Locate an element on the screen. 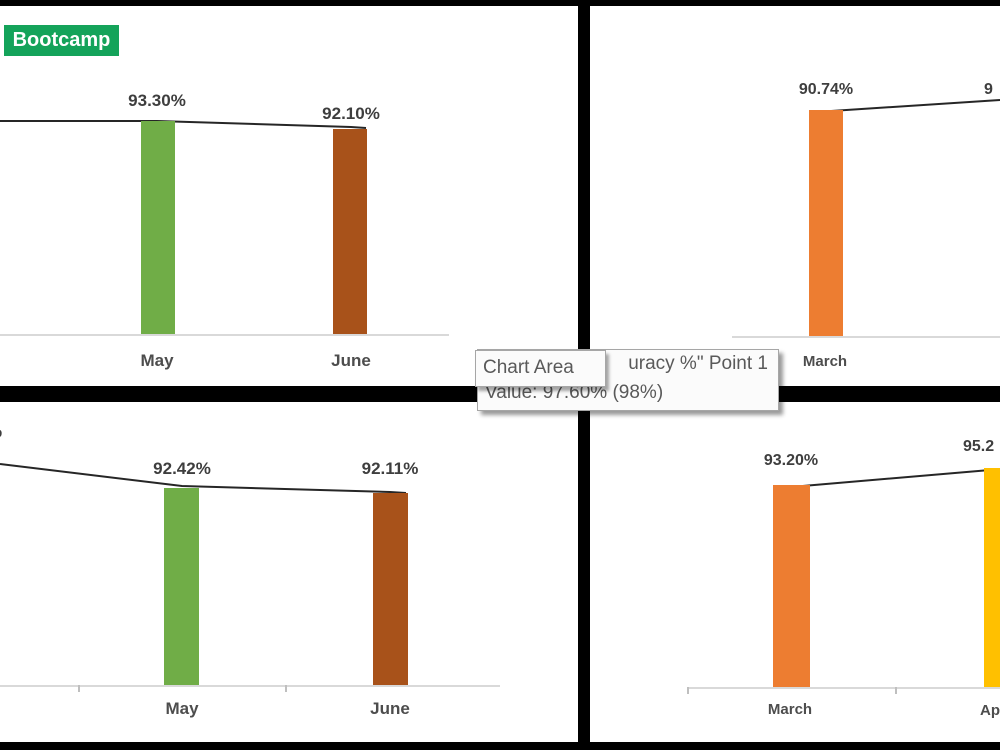  data-label-march: 93.20% is located at coordinates (791, 460).